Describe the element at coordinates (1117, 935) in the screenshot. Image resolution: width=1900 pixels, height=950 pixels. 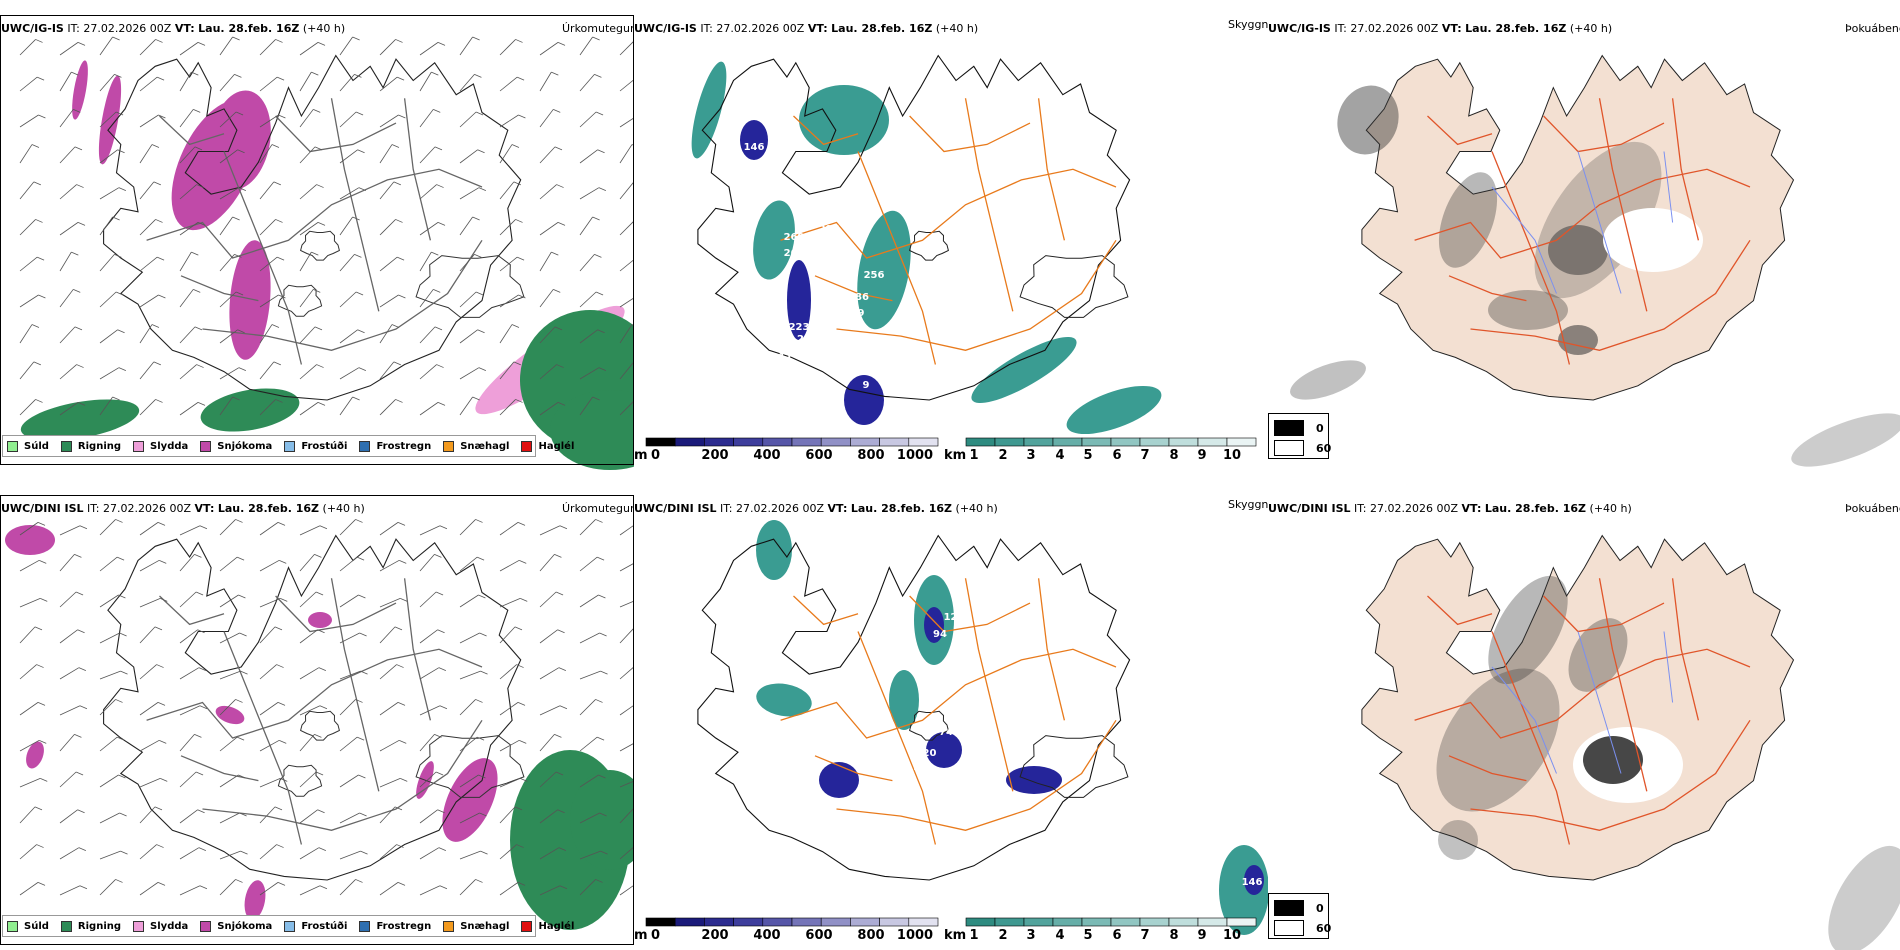
I see `colorbar-tick: 6` at that location.